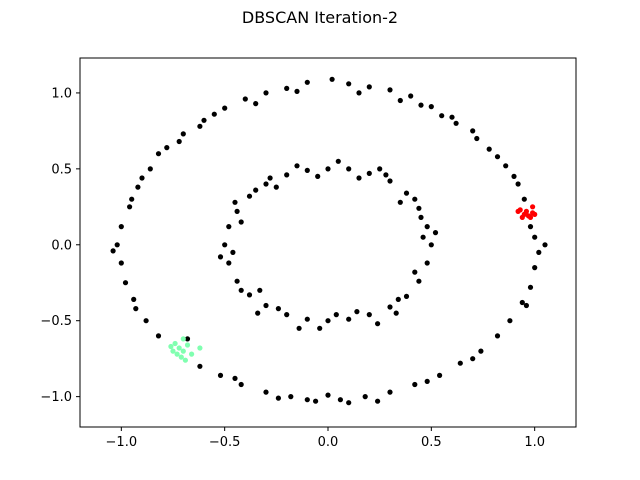 This screenshot has width=640, height=480. Describe the element at coordinates (534, 442) in the screenshot. I see `x-tick-label: 1.0` at that location.